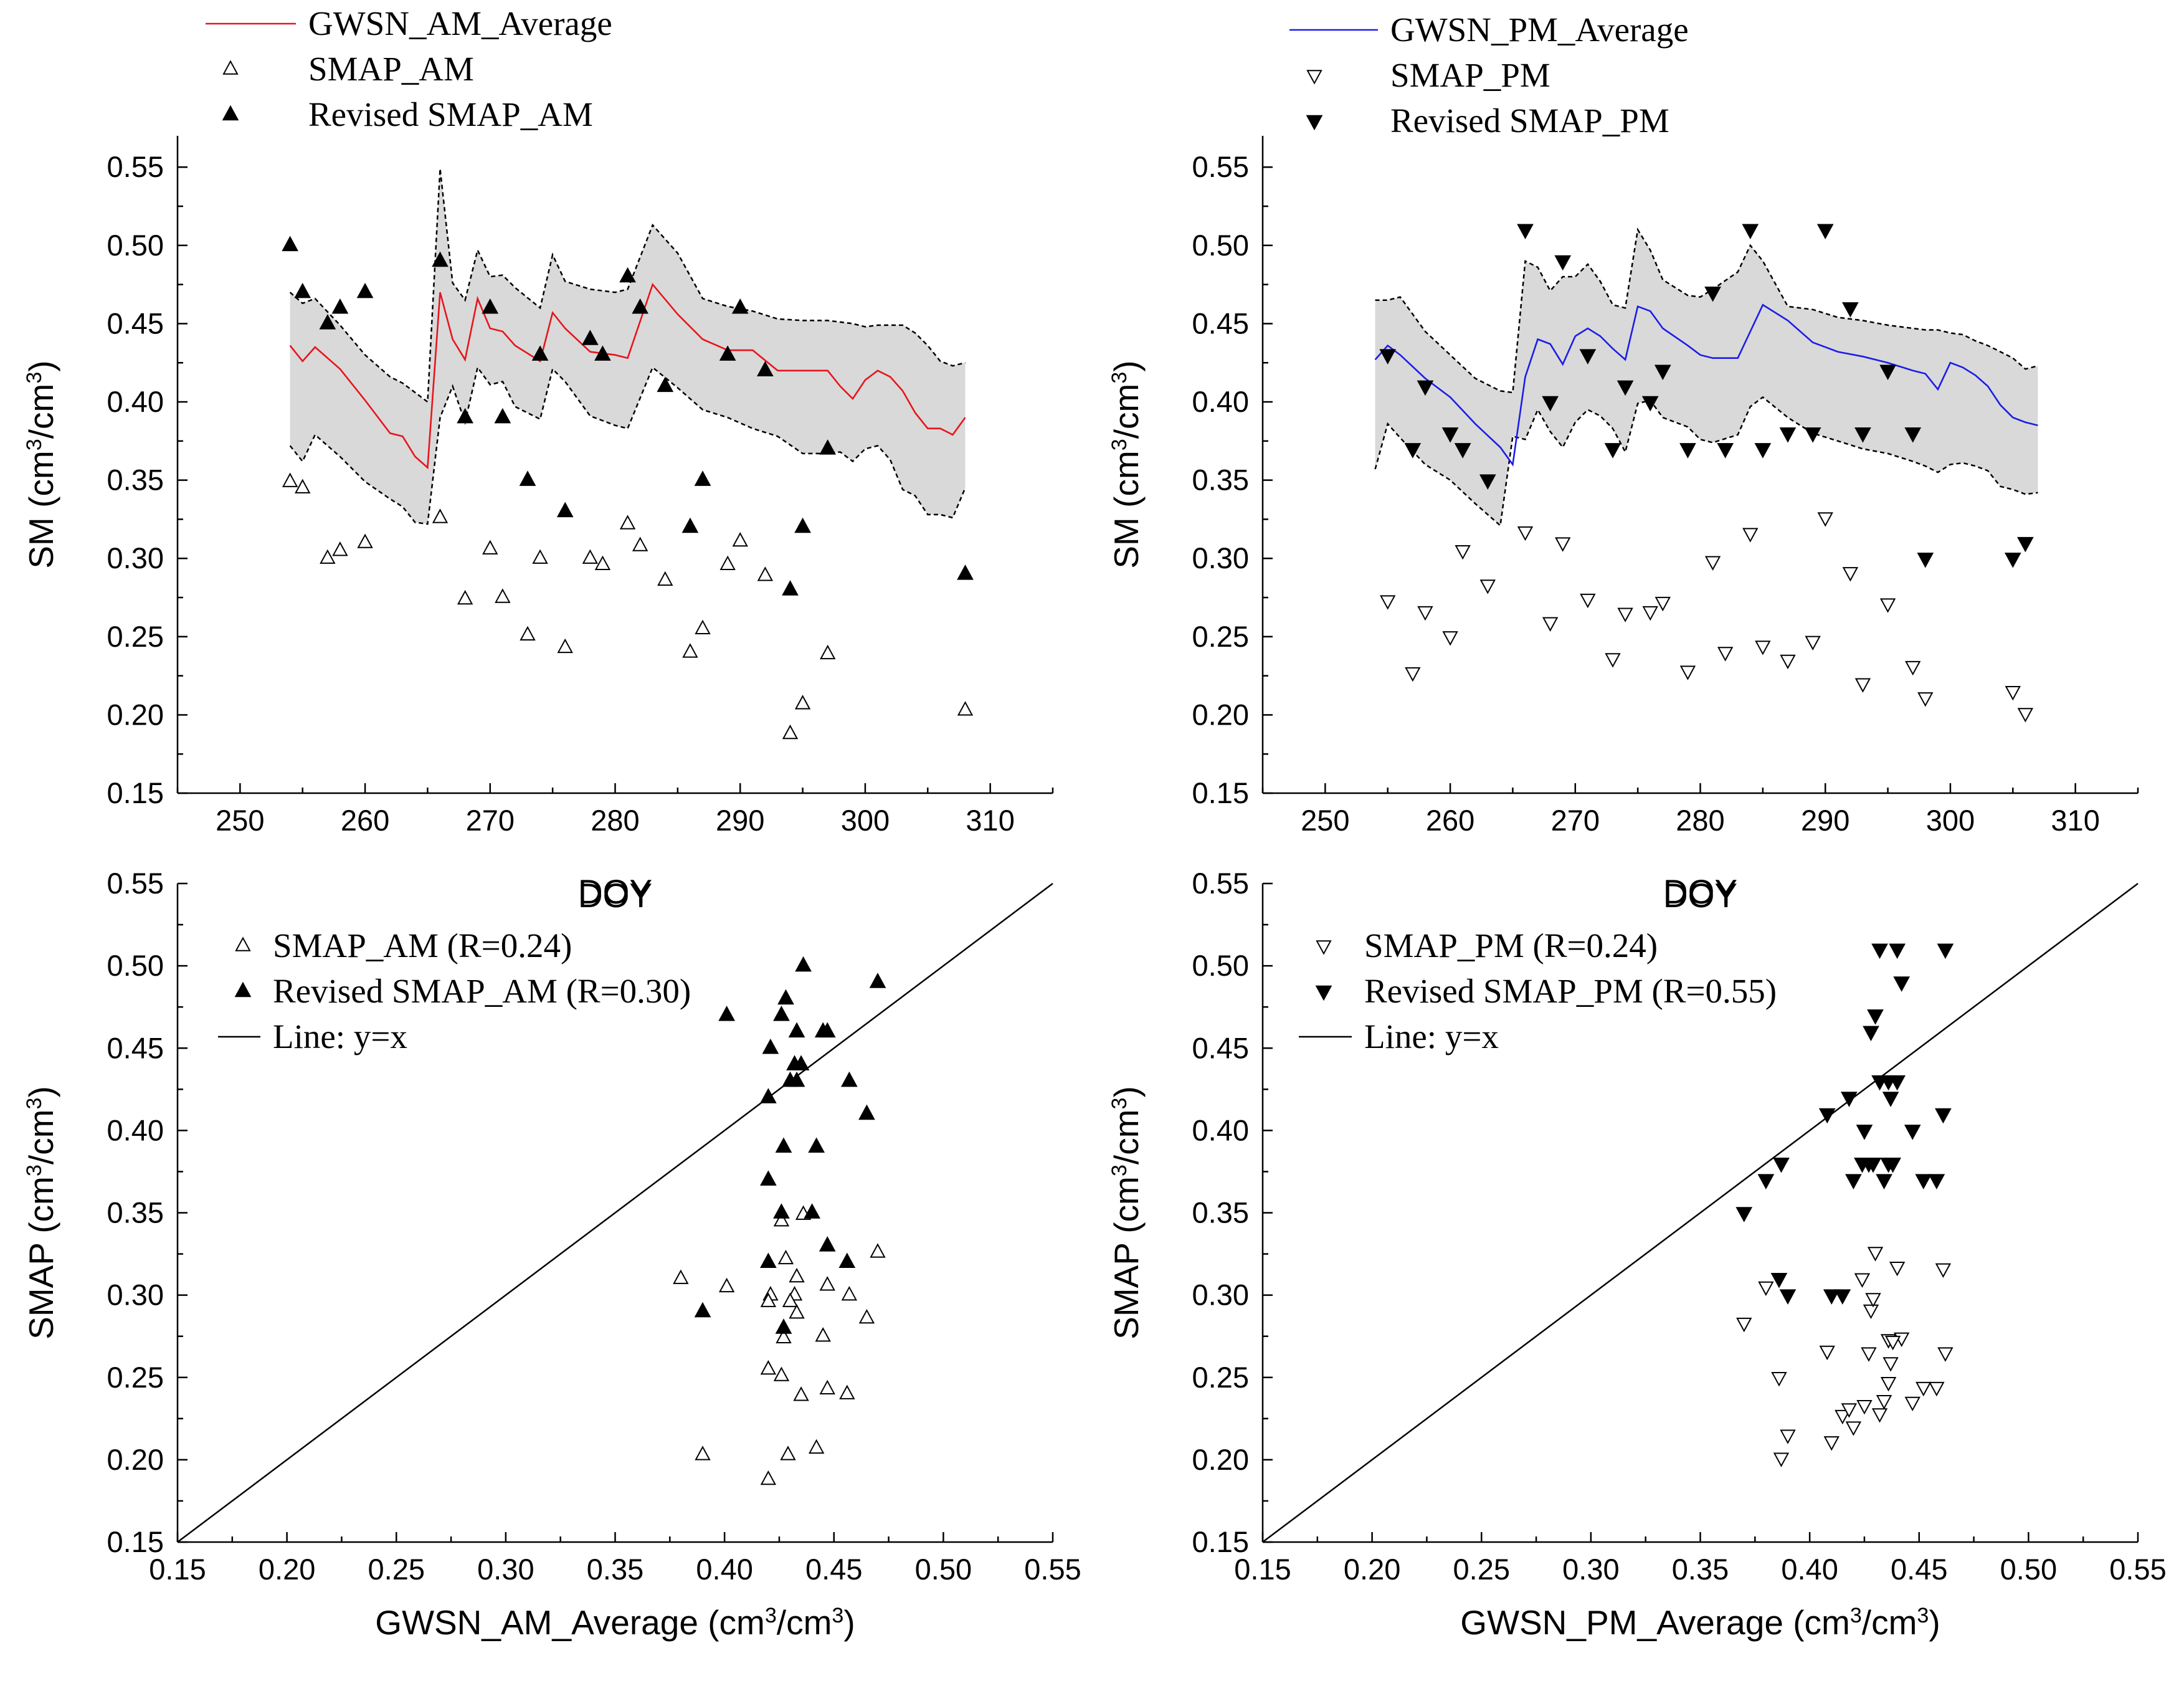 This screenshot has height=1686, width=2184. Describe the element at coordinates (135, 1377) in the screenshot. I see `y-tick-label: 0.25` at that location.